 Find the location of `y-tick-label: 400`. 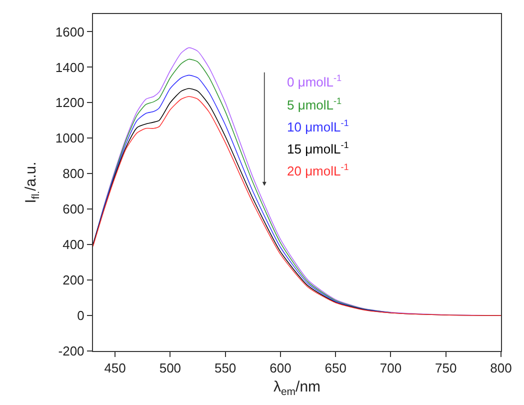

y-tick-label: 400 is located at coordinates (73, 244).